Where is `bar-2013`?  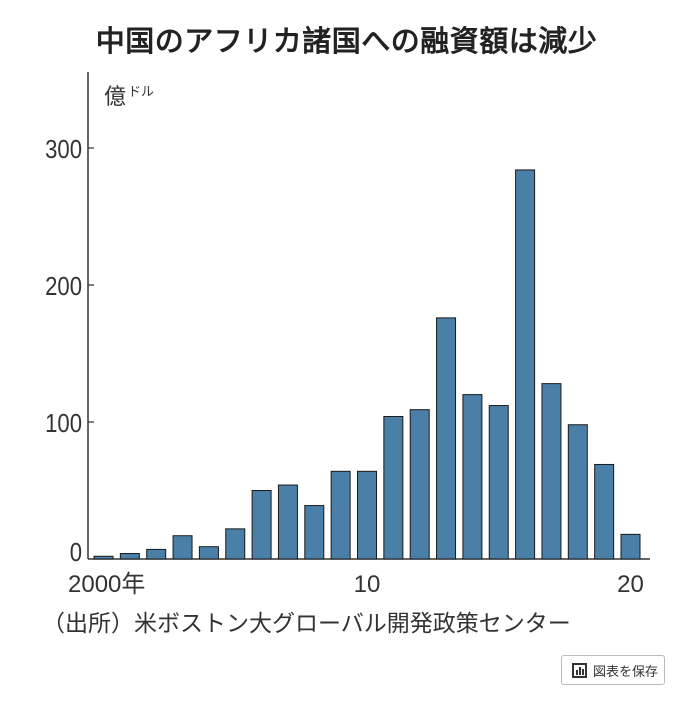 bar-2013 is located at coordinates (446, 438).